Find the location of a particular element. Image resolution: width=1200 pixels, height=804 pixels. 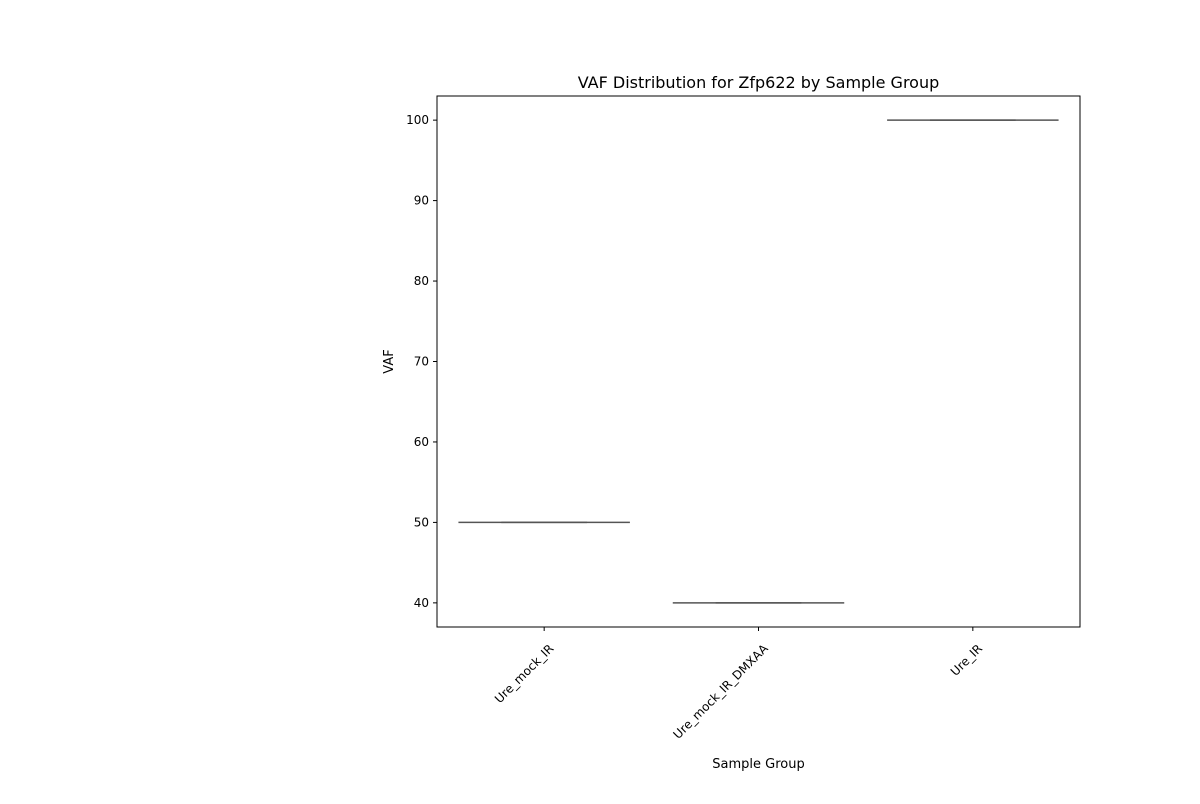

y-tick-label: 80 is located at coordinates (421, 281).